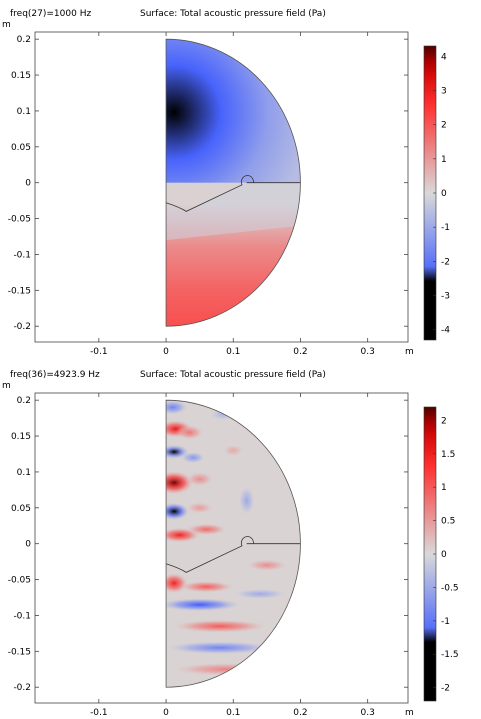 This screenshot has width=481, height=719. Describe the element at coordinates (55, 375) in the screenshot. I see `plot-2-freq-label: freq(36)=4923.9 Hz` at that location.